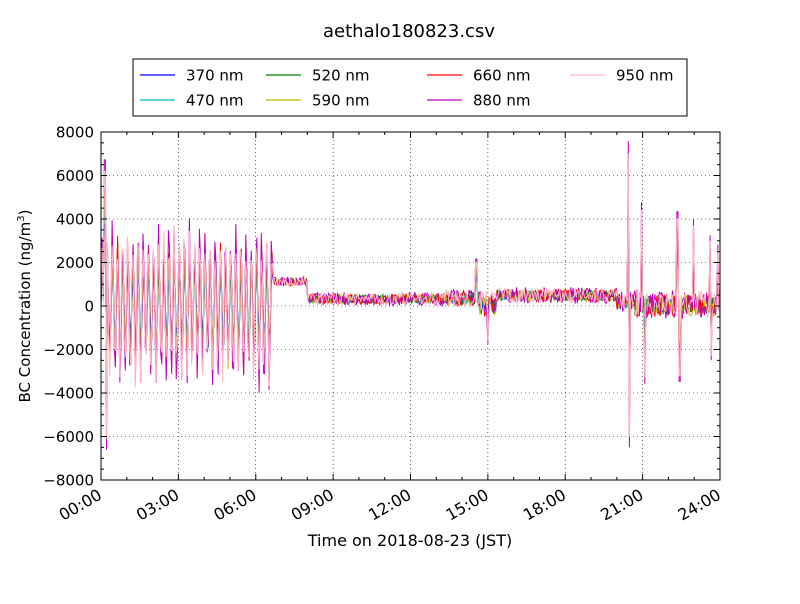 The width and height of the screenshot is (800, 604). Describe the element at coordinates (68, 350) in the screenshot. I see `y-tick-label: −2000` at that location.